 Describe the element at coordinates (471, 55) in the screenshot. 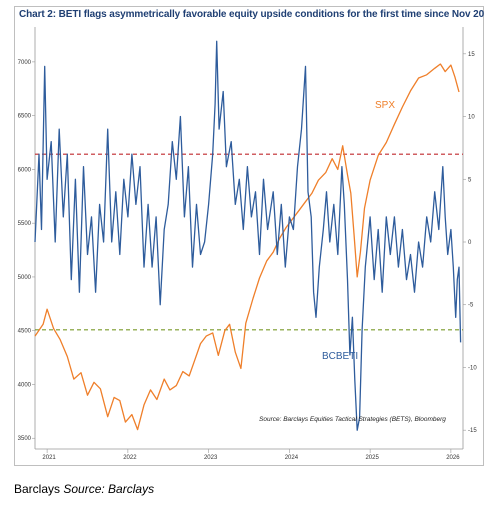

I see `right-tick-label: 15` at that location.